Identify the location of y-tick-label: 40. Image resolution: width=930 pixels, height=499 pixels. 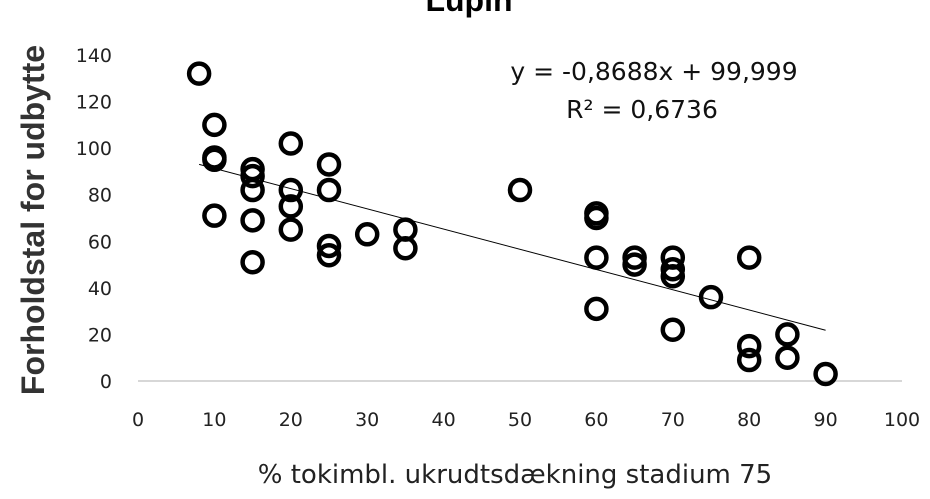
(100, 289).